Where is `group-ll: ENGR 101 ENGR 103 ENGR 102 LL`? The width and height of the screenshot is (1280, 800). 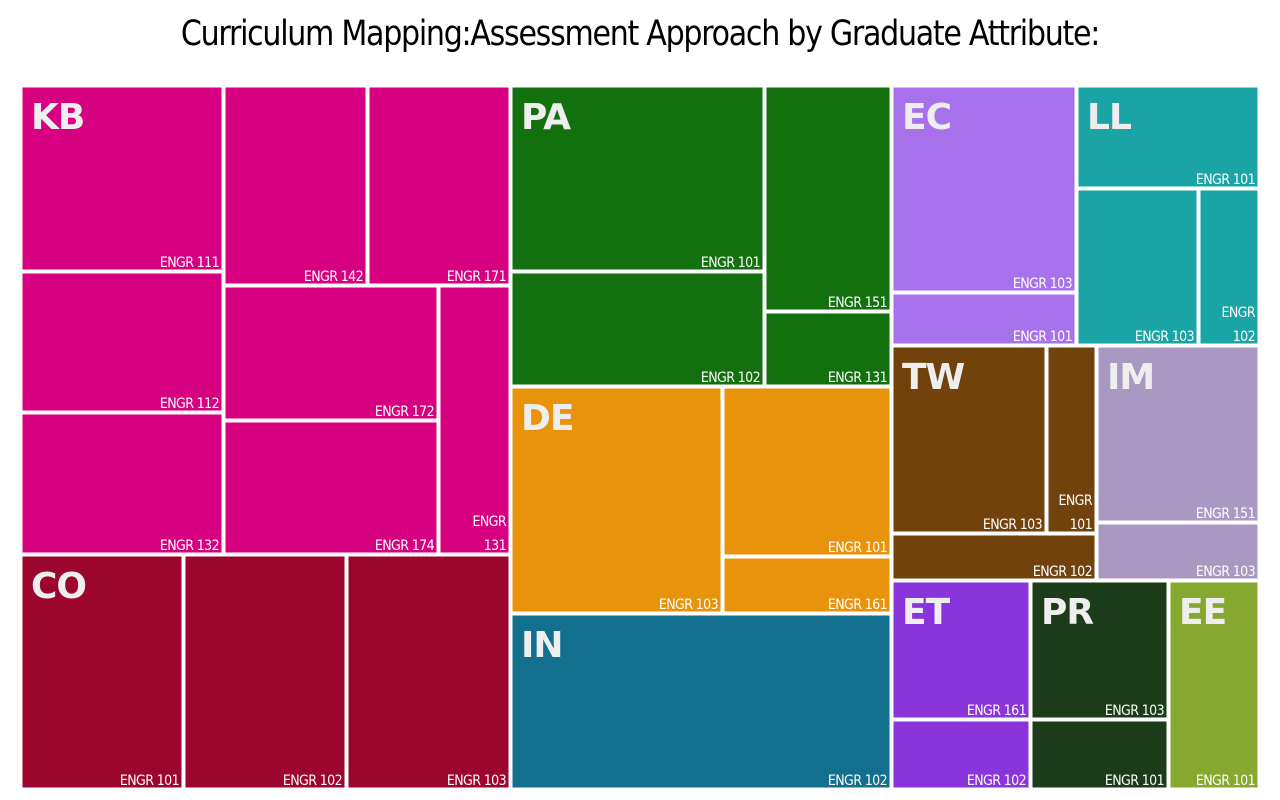 group-ll: ENGR 101 ENGR 103 ENGR 102 LL is located at coordinates (1168, 215).